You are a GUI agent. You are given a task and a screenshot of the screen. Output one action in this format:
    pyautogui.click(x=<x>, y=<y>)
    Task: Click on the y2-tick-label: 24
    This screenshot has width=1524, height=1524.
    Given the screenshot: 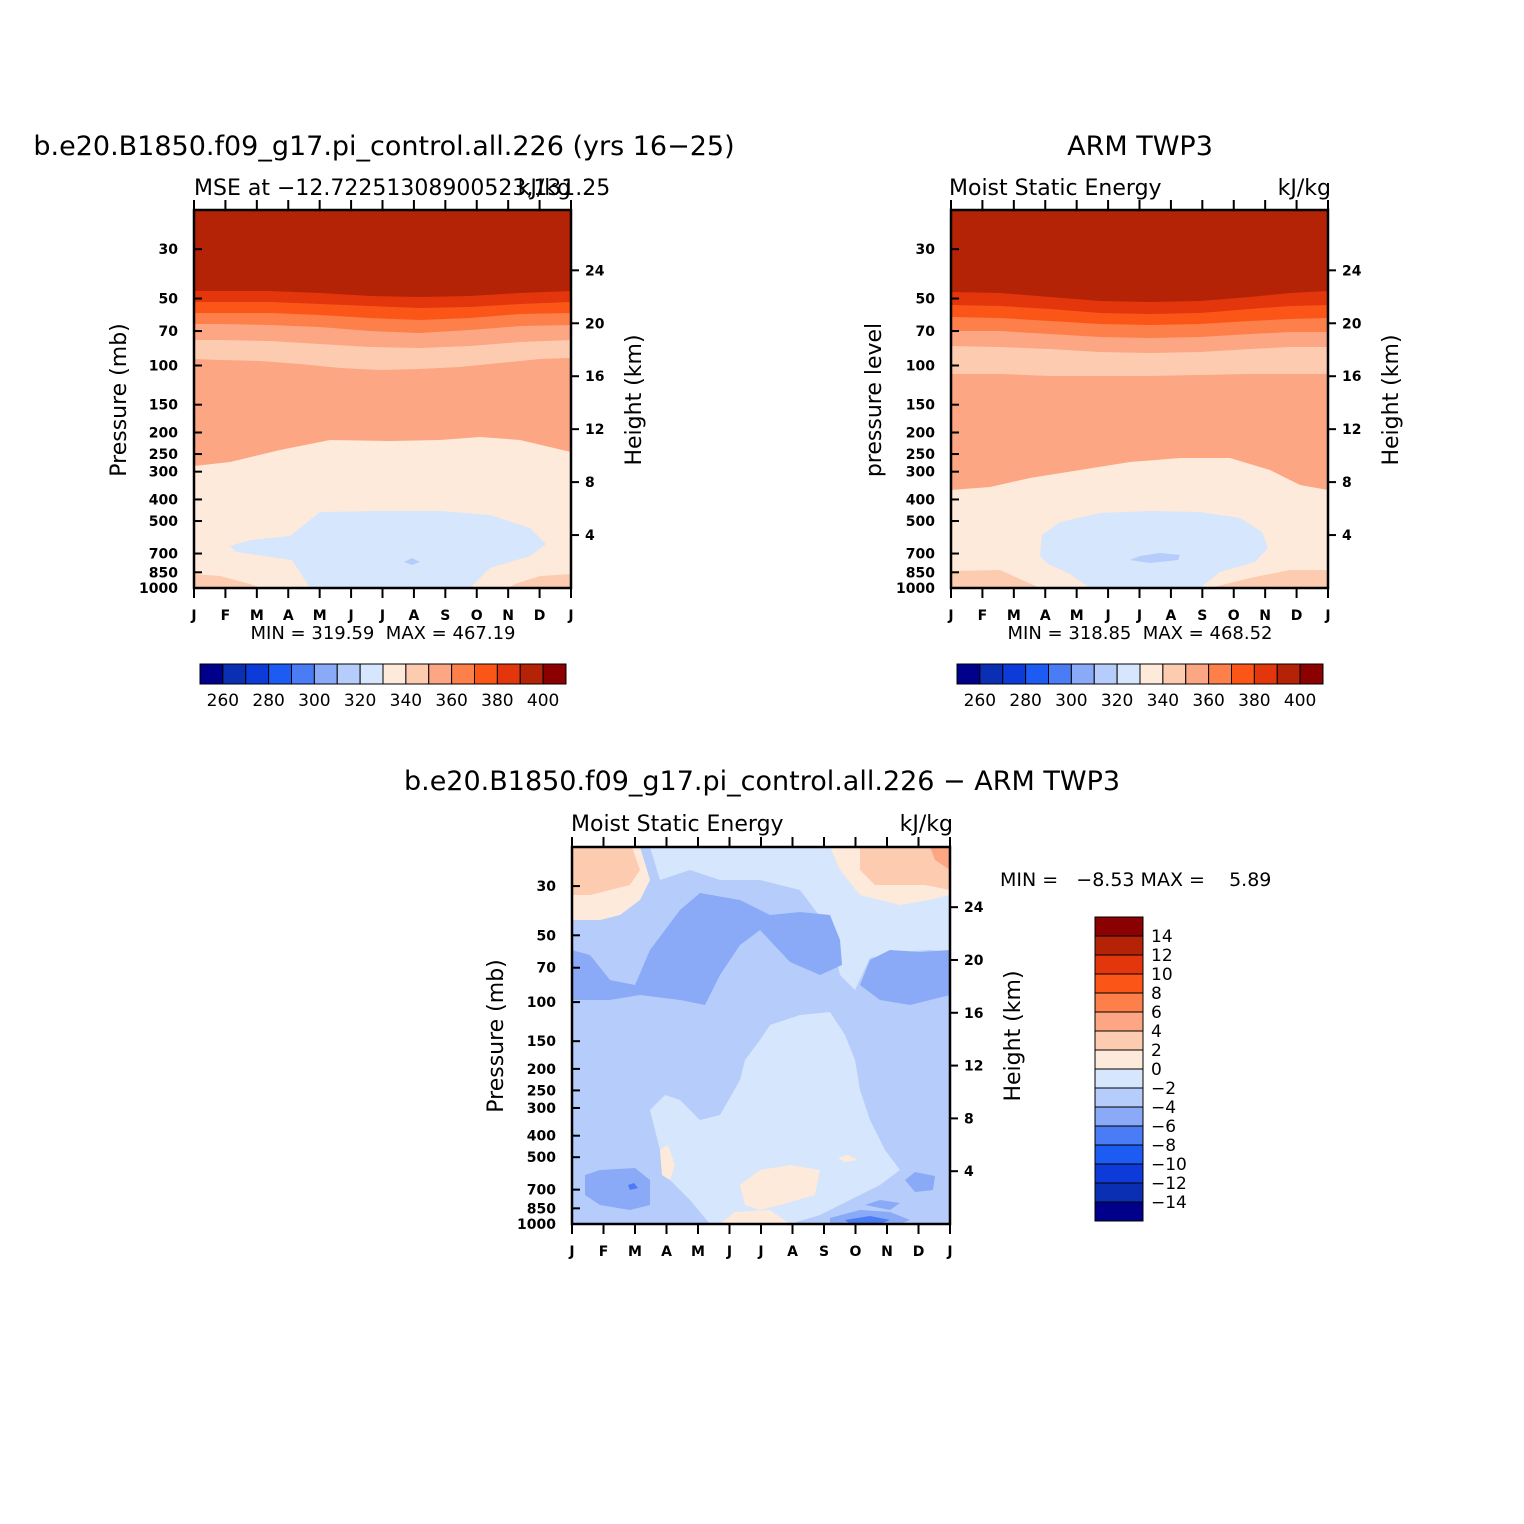 What is the action you would take?
    pyautogui.click(x=974, y=908)
    